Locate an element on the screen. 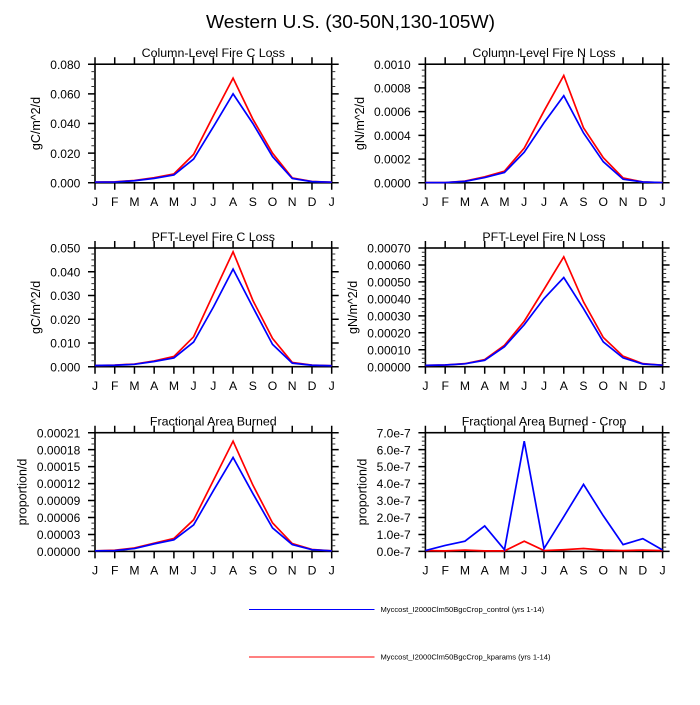 This screenshot has height=705, width=700. svg-text: 0.00040 is located at coordinates (389, 300).